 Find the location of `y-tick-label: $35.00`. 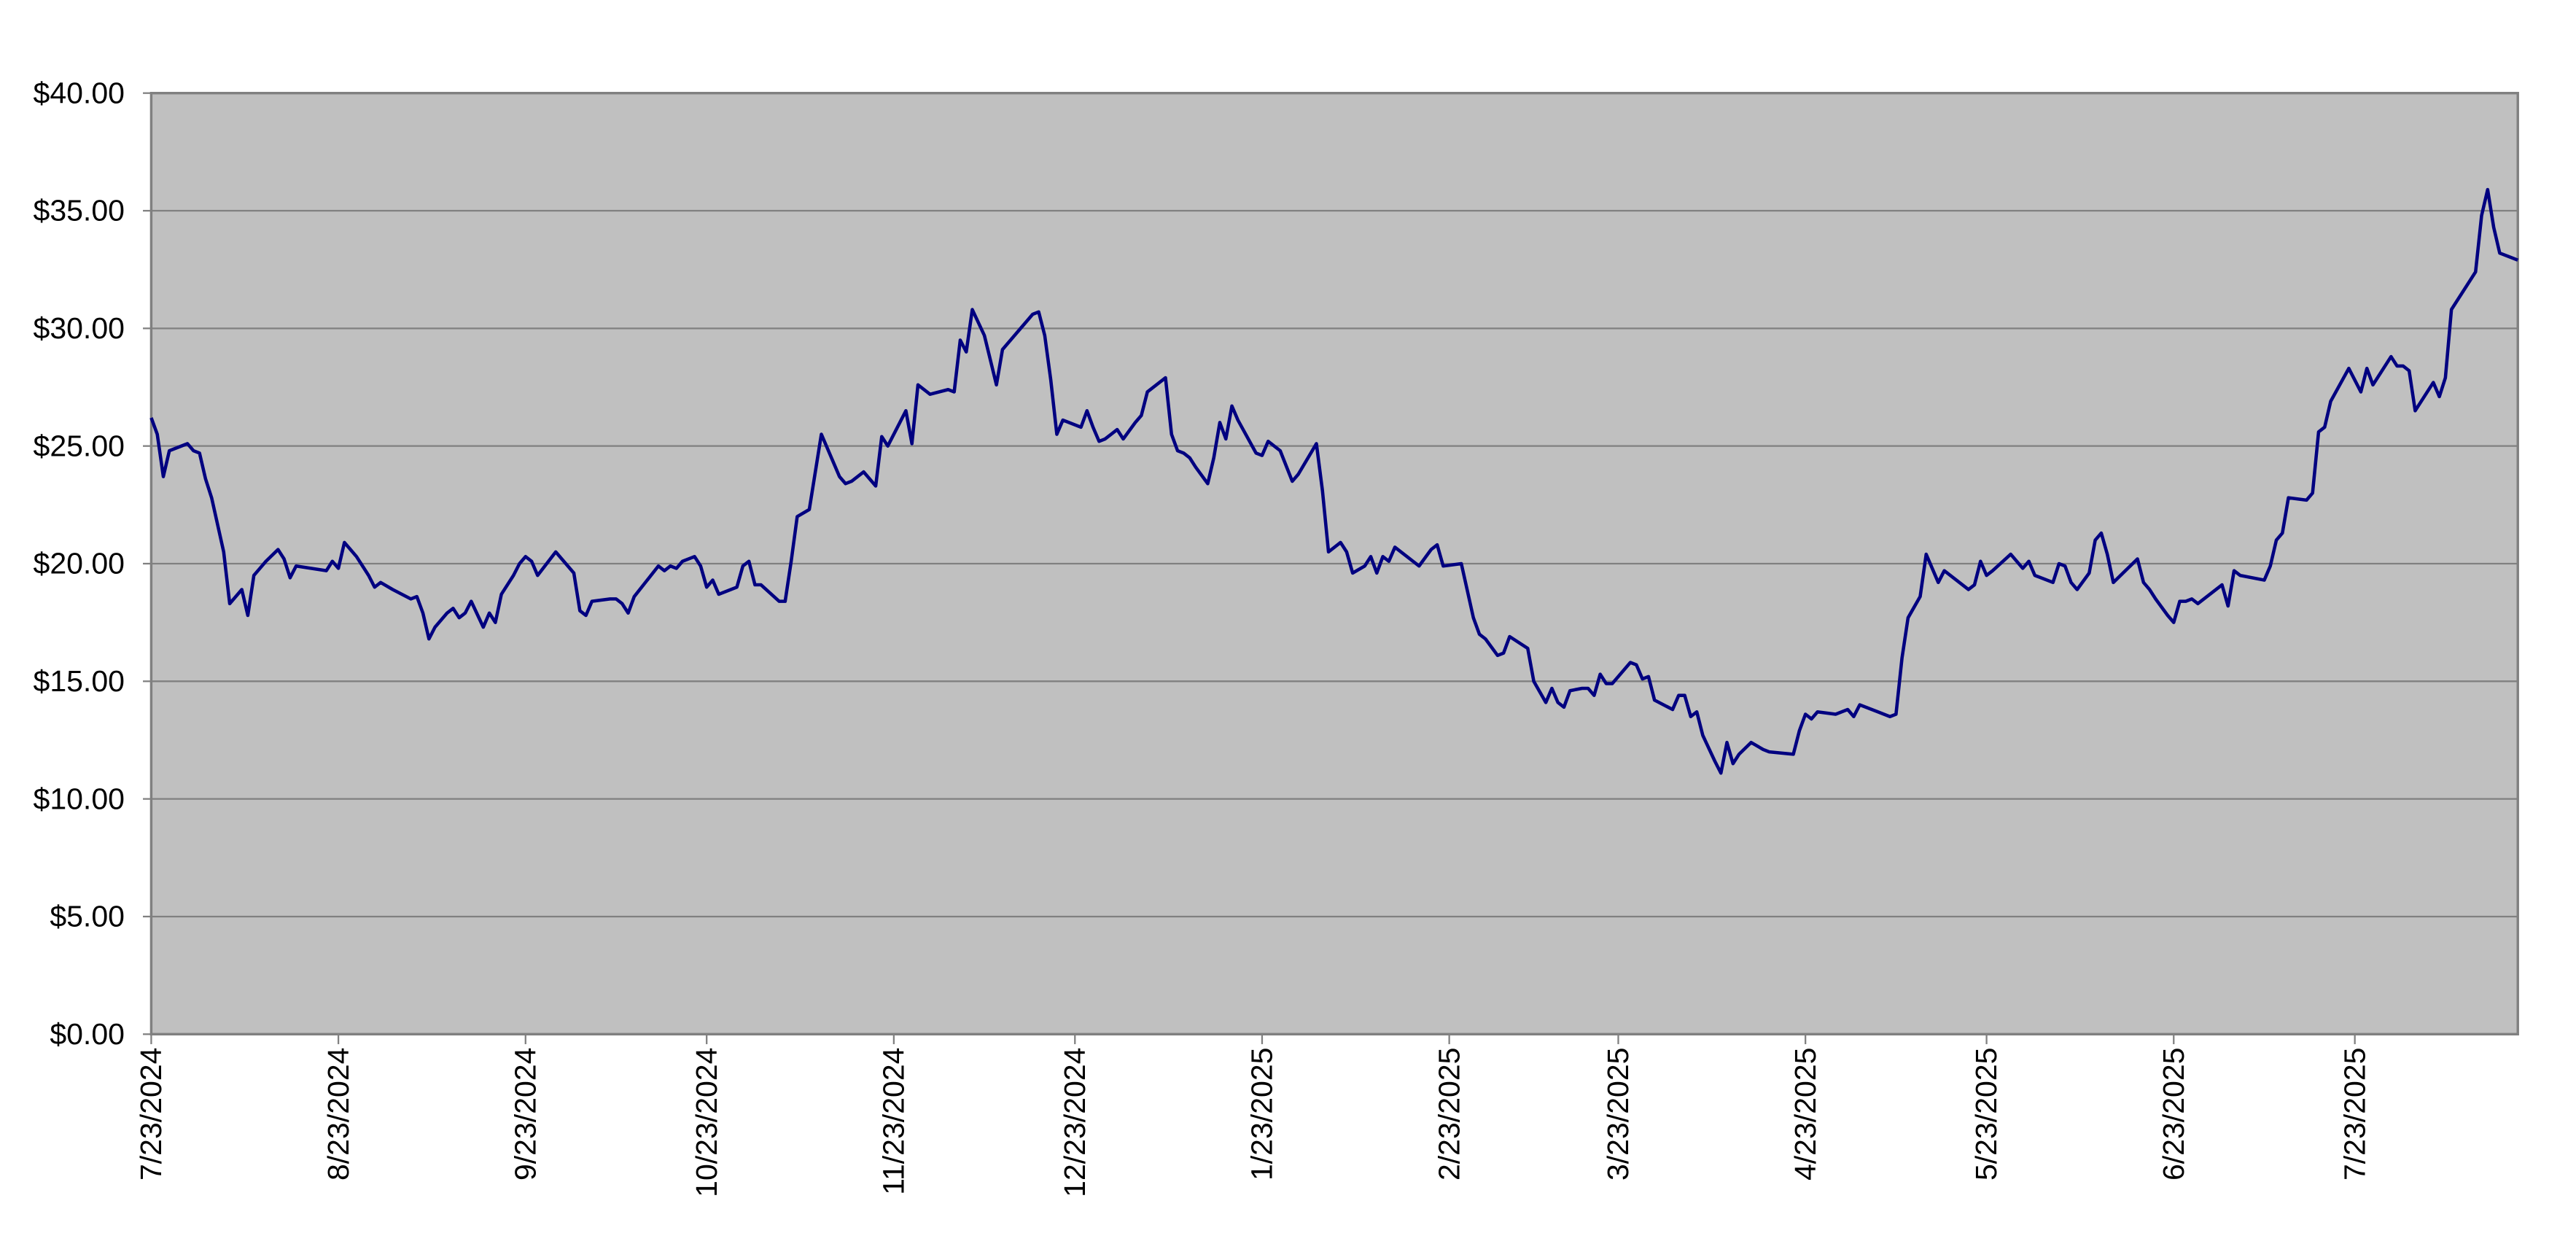

y-tick-label: $35.00 is located at coordinates (79, 211).